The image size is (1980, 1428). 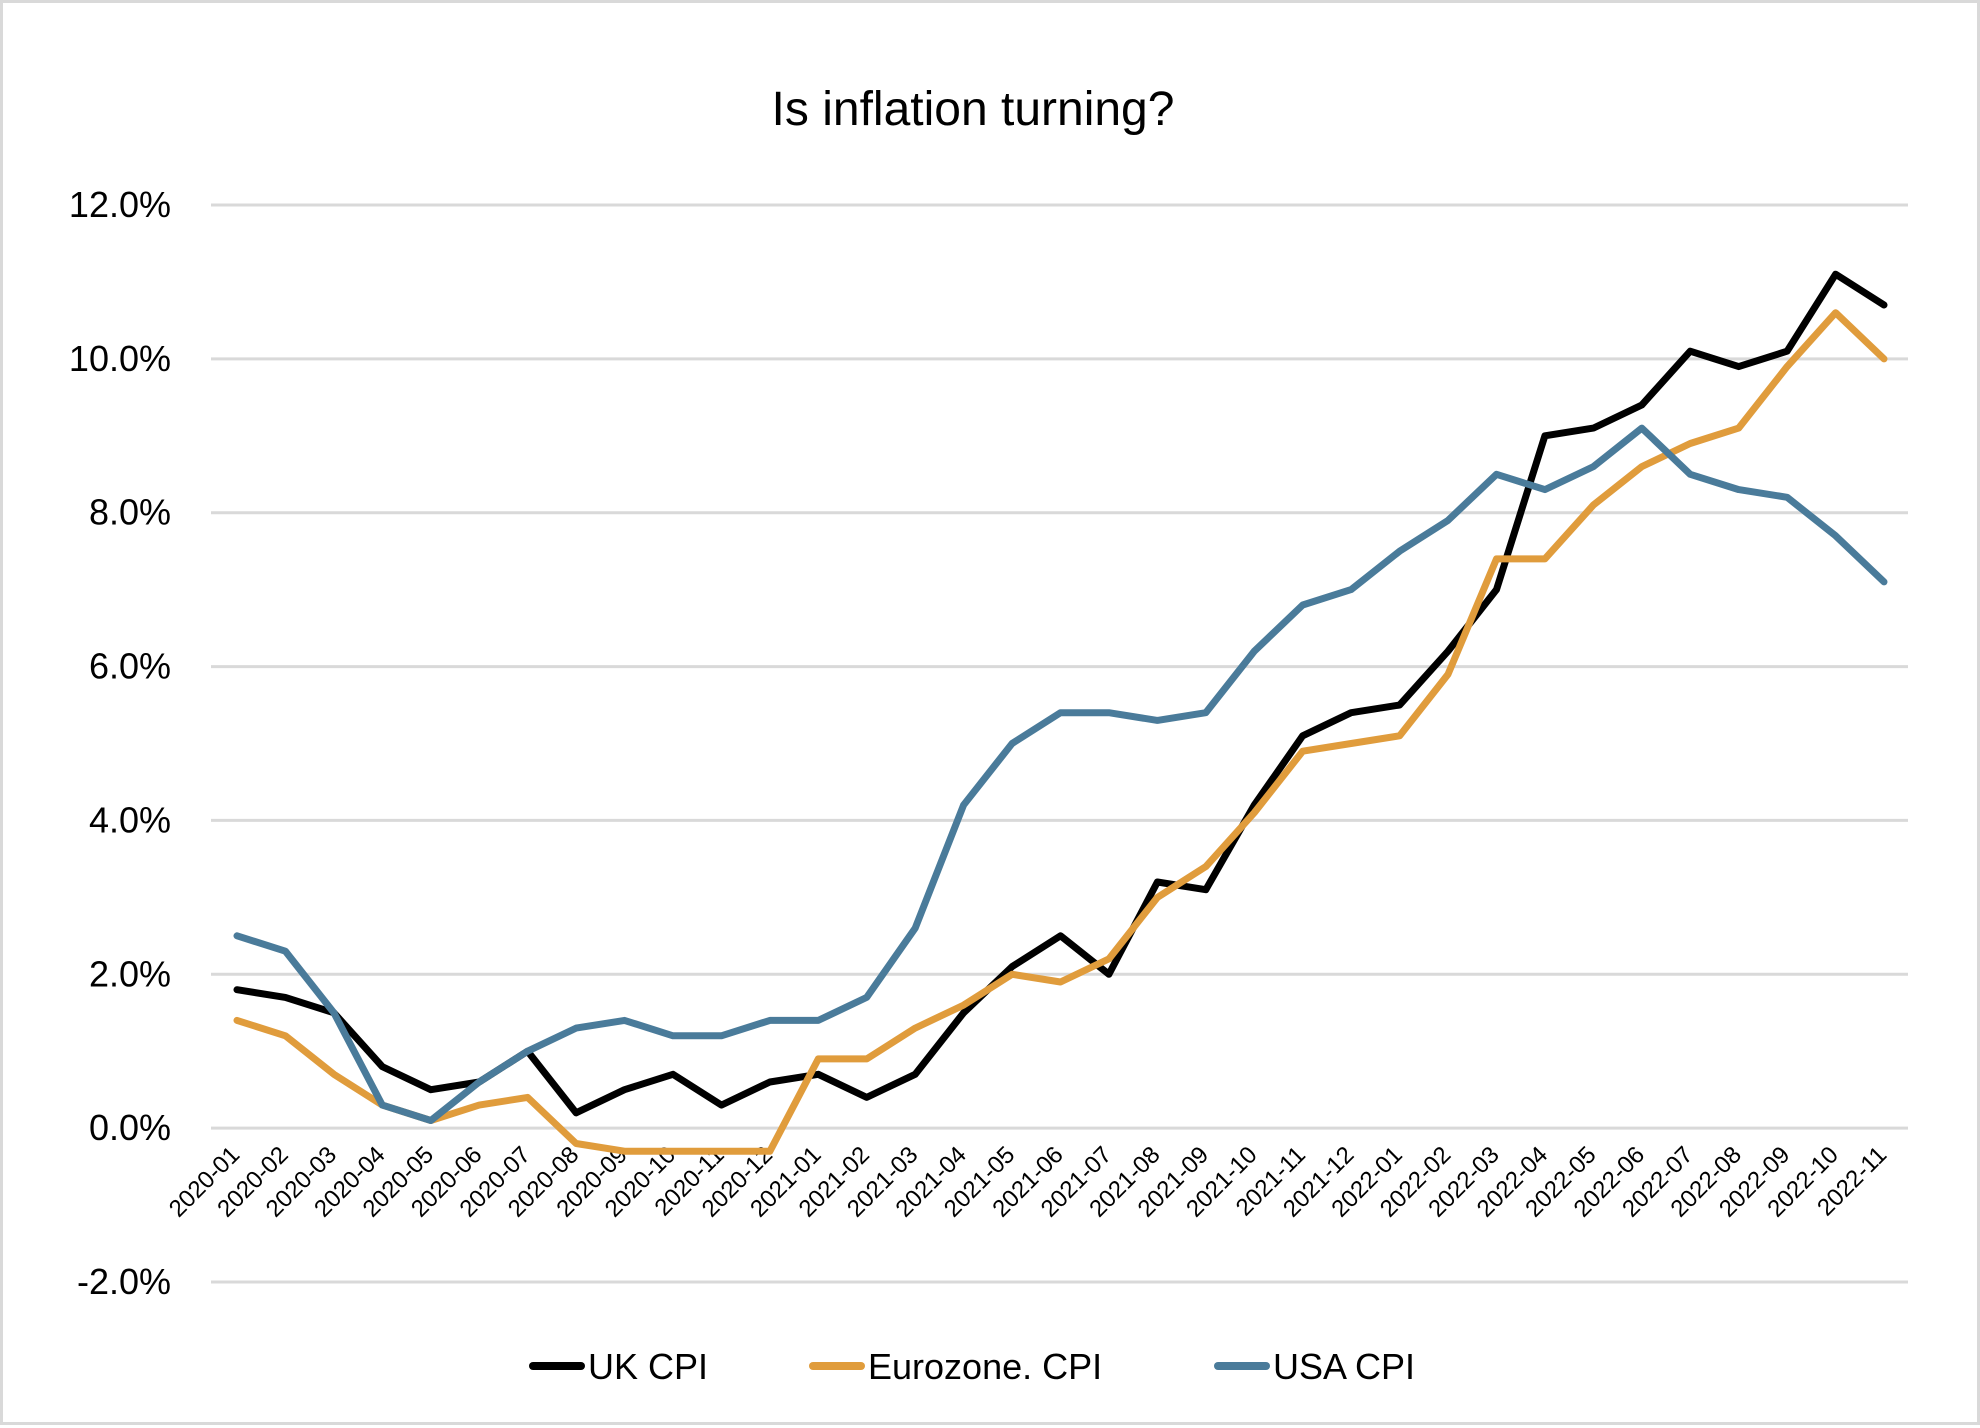 What do you see at coordinates (120, 358) in the screenshot?
I see `y-tick-label: 10.0%` at bounding box center [120, 358].